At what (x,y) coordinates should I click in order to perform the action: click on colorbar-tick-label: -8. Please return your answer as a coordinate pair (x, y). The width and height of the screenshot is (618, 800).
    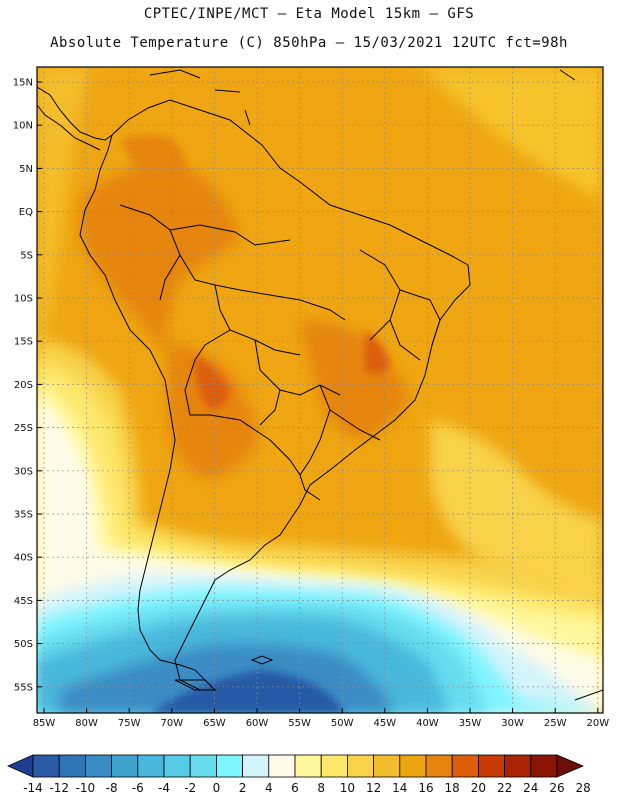
    Looking at the image, I should click on (112, 788).